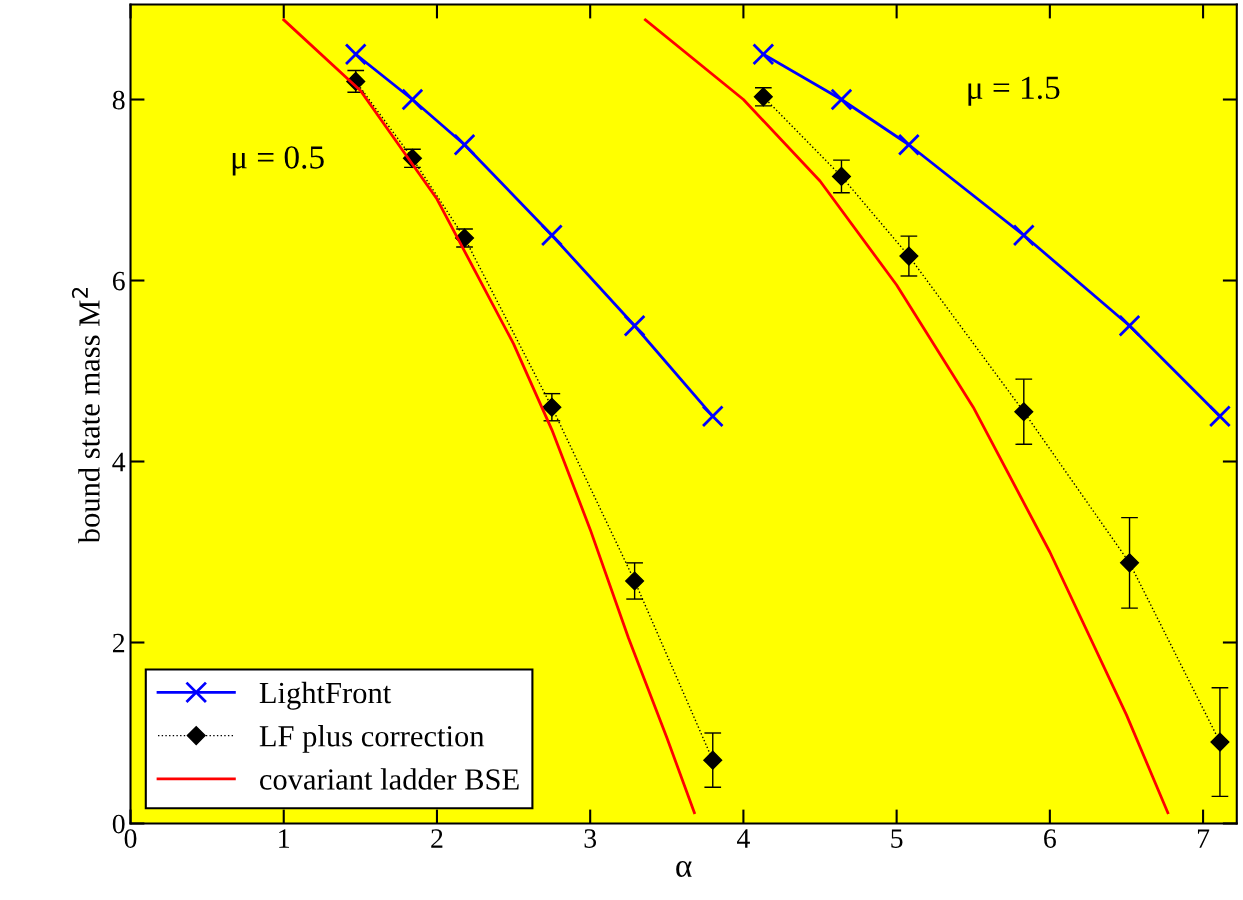  I want to click on x-tick-label: 1, so click(284, 838).